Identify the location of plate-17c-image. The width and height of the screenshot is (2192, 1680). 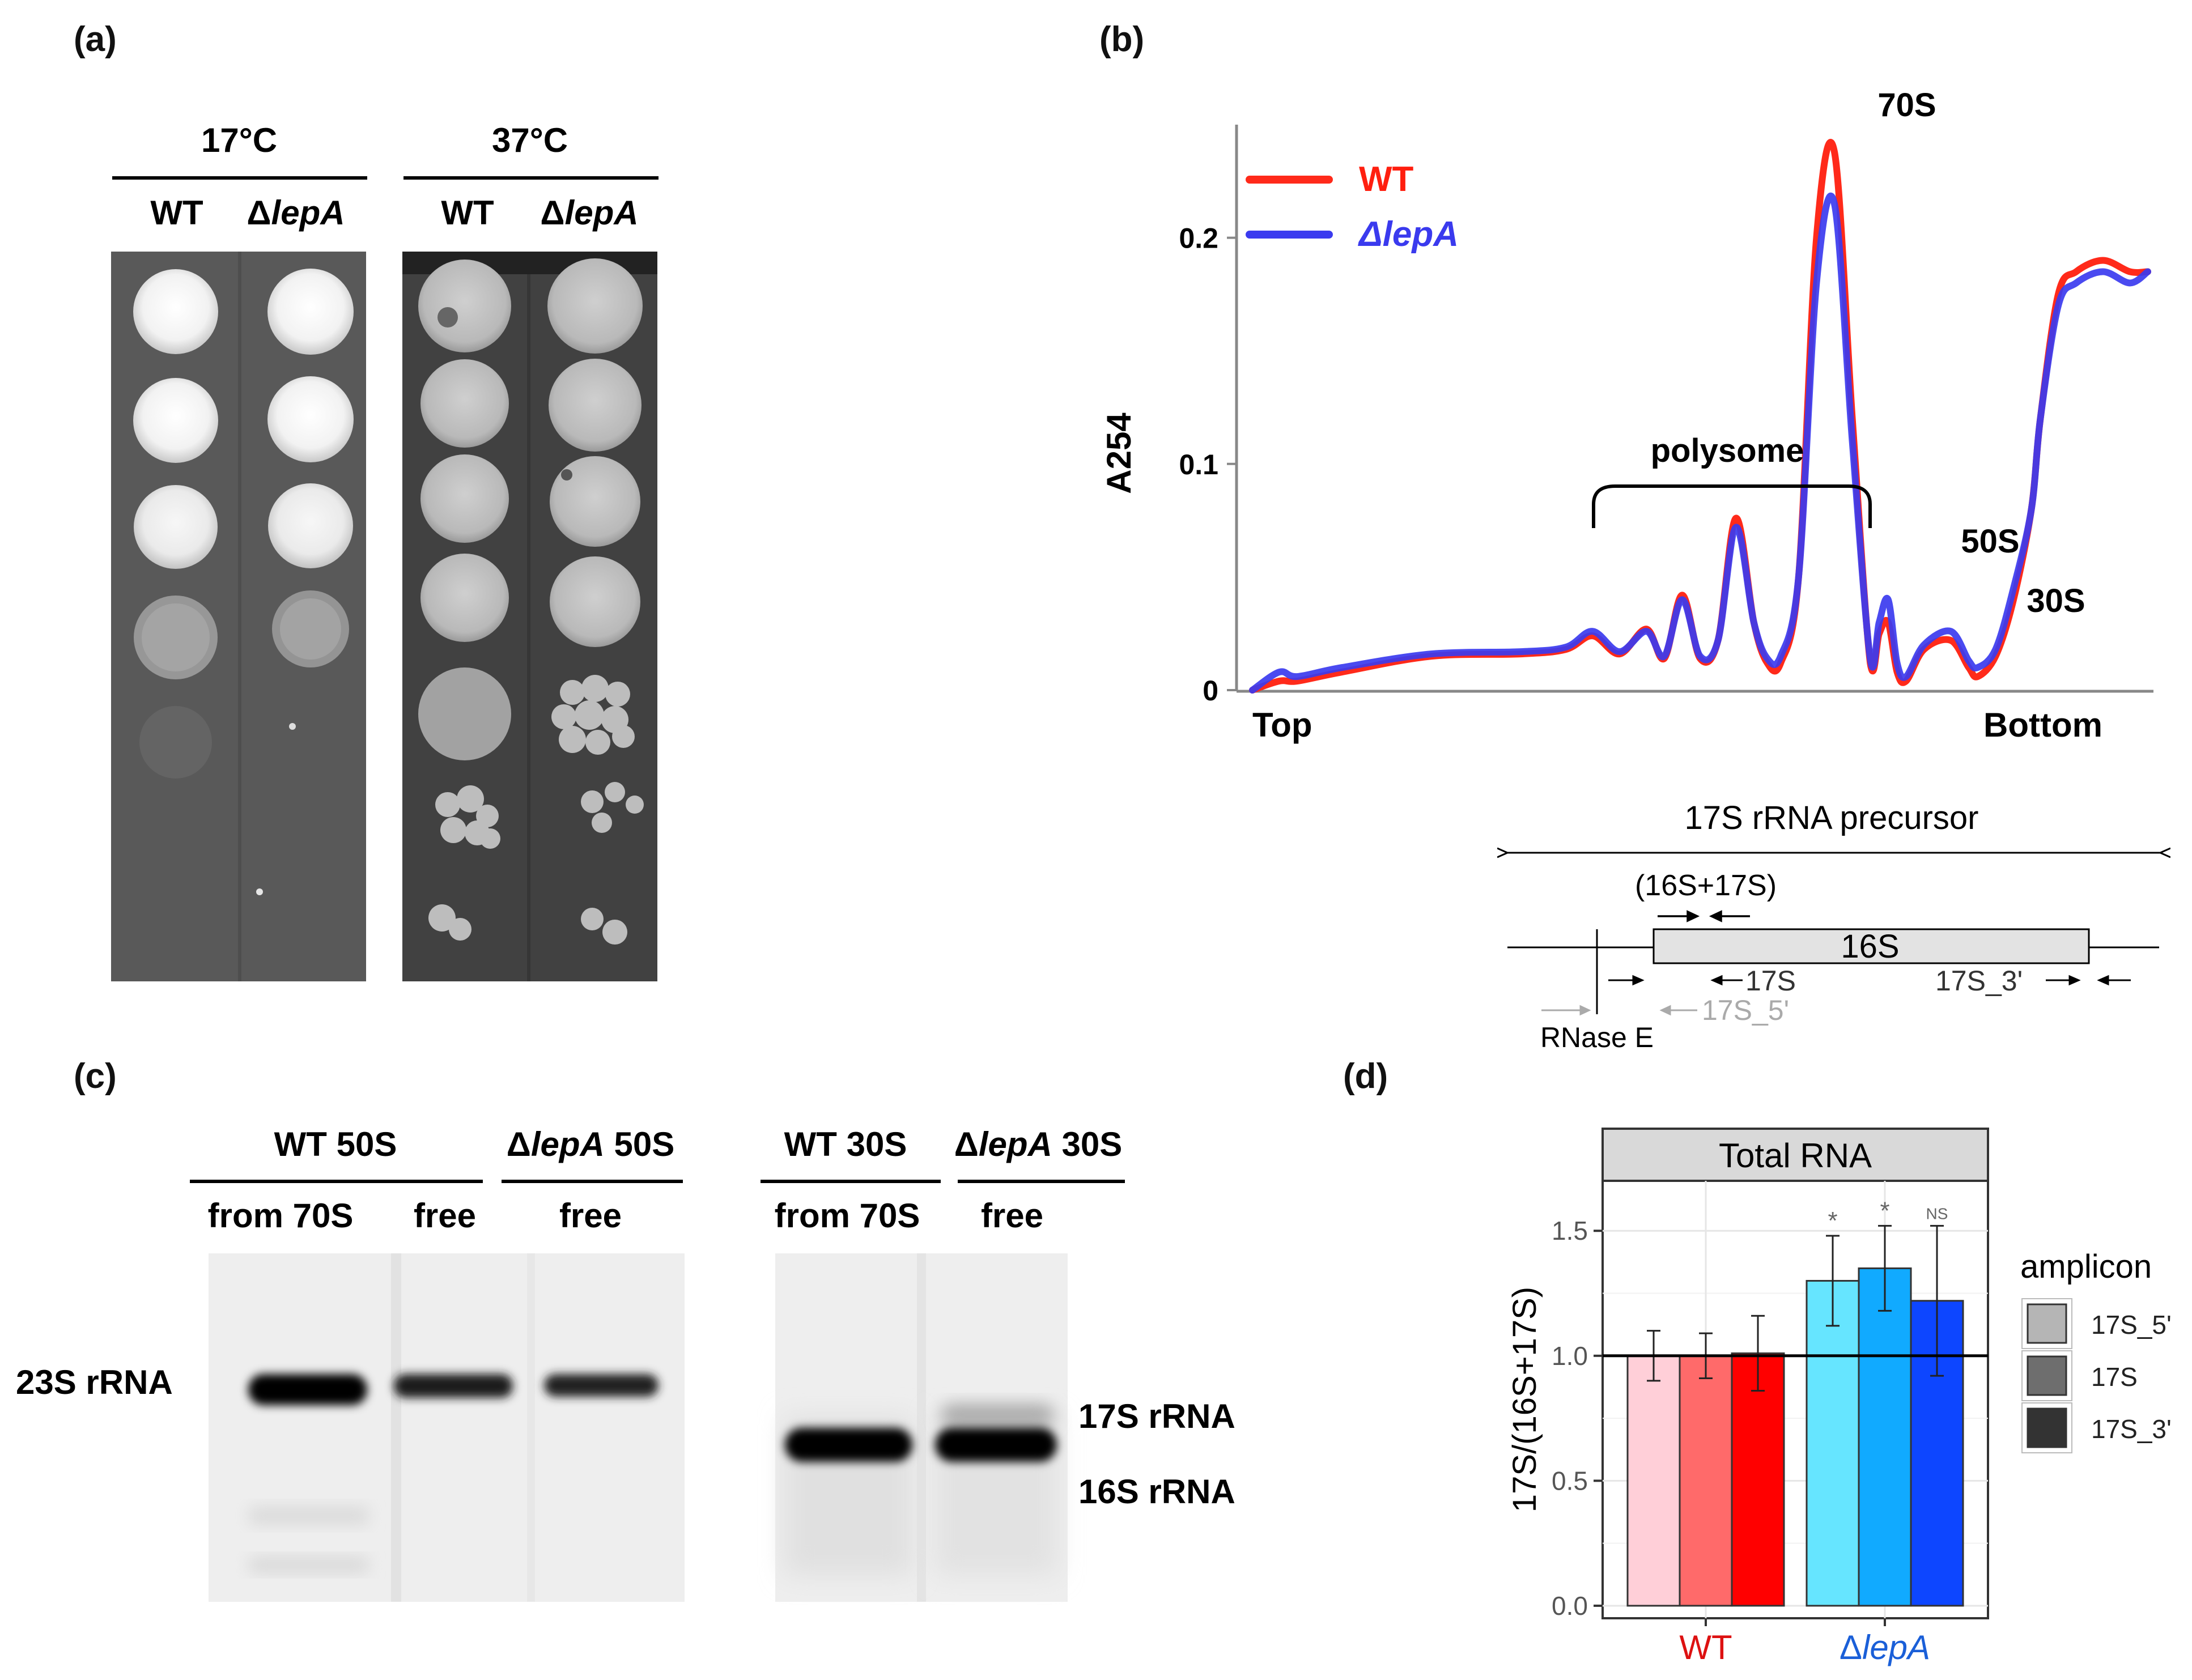
(238, 616).